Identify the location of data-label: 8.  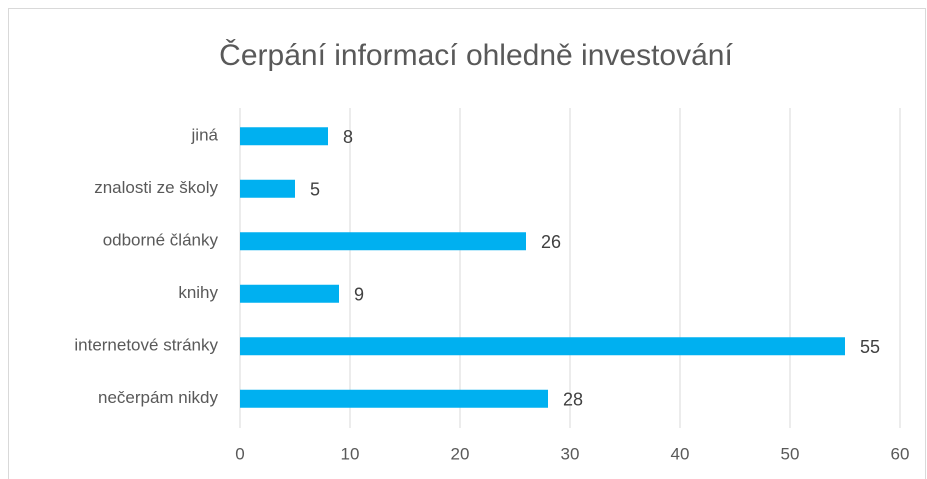
(348, 137).